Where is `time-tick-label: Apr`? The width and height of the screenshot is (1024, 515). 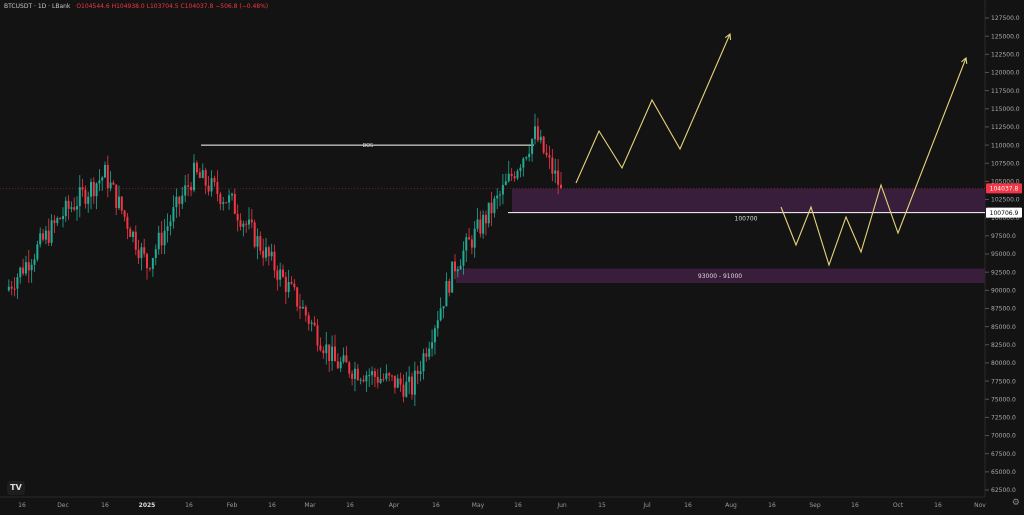
time-tick-label: Apr is located at coordinates (394, 505).